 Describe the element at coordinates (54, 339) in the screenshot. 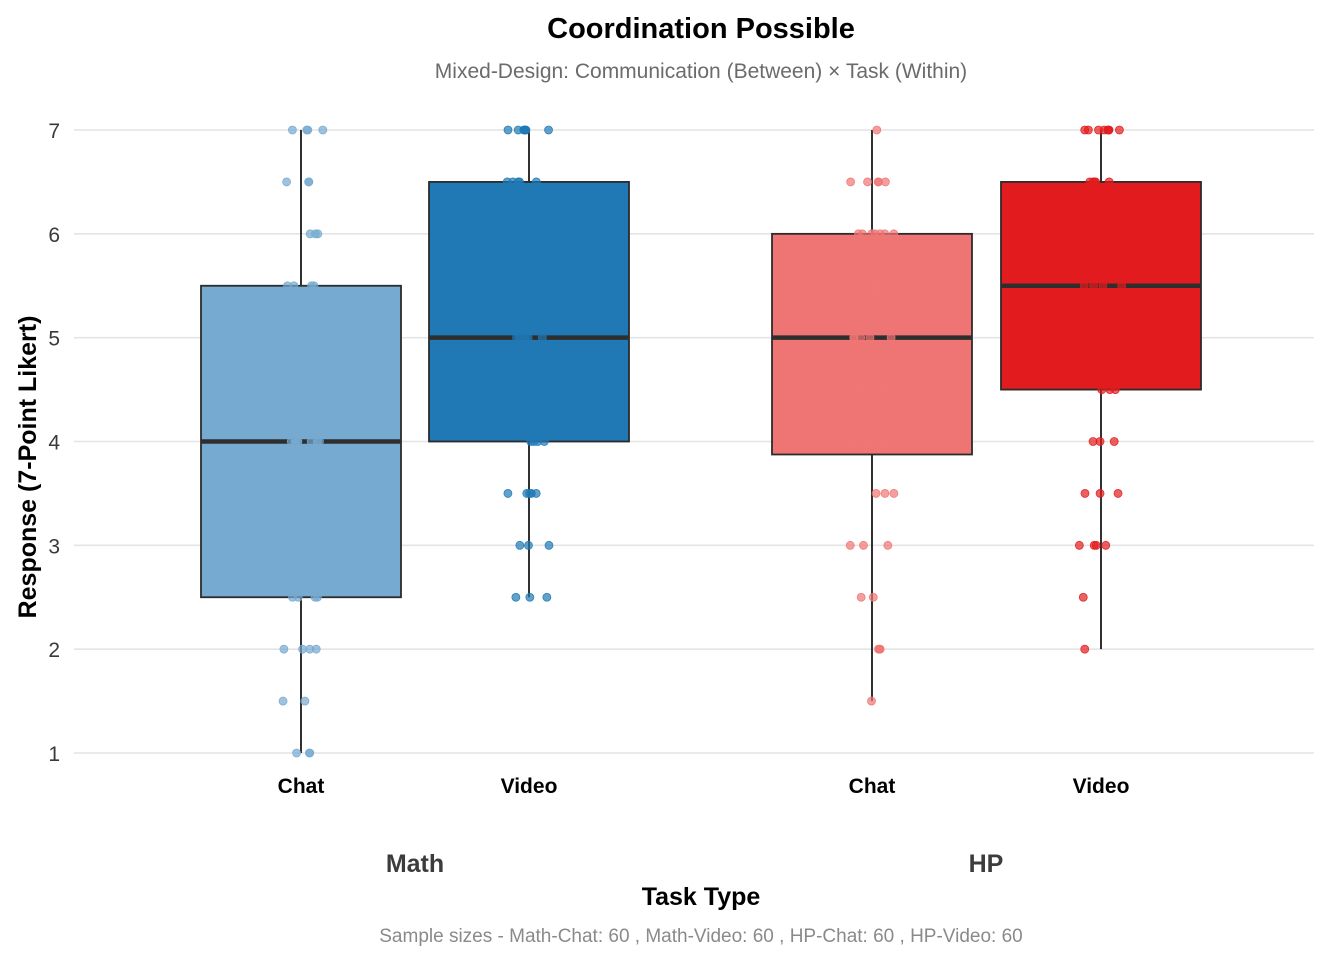

I see `y-tick-label-5: 5` at that location.